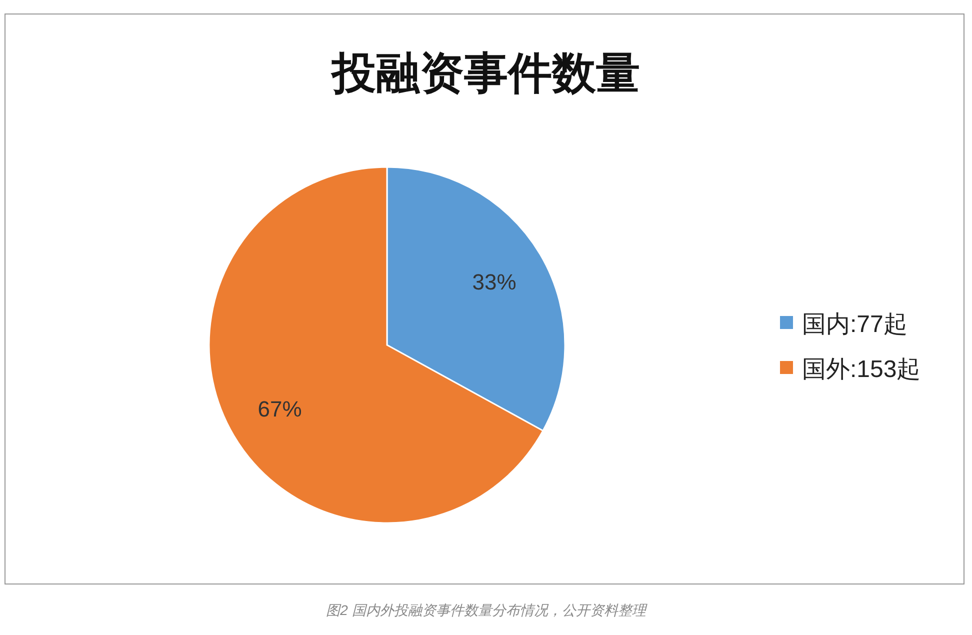 This screenshot has width=972, height=635. I want to click on legend-label: 国外:153起, so click(861, 369).